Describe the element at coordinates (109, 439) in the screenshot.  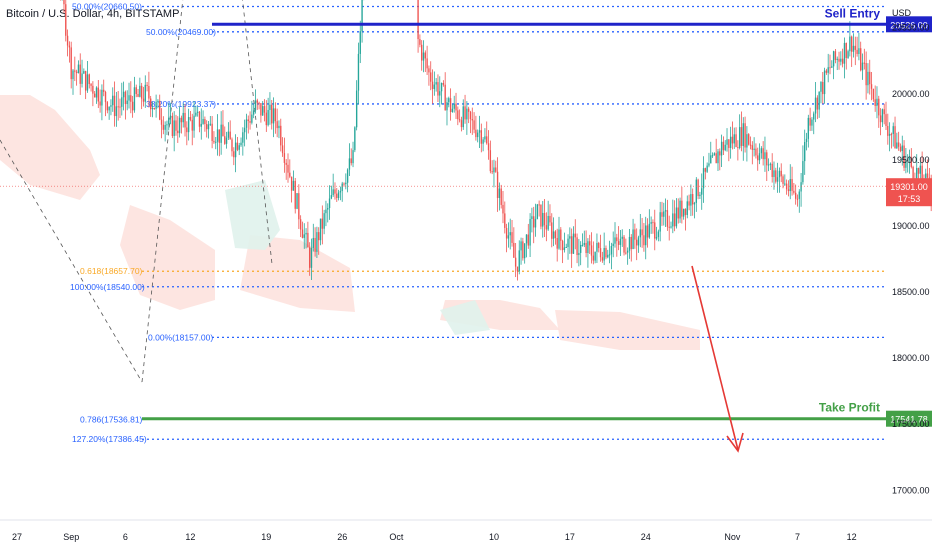
I see `fib-label-7: 127.20%(17386.45)` at that location.